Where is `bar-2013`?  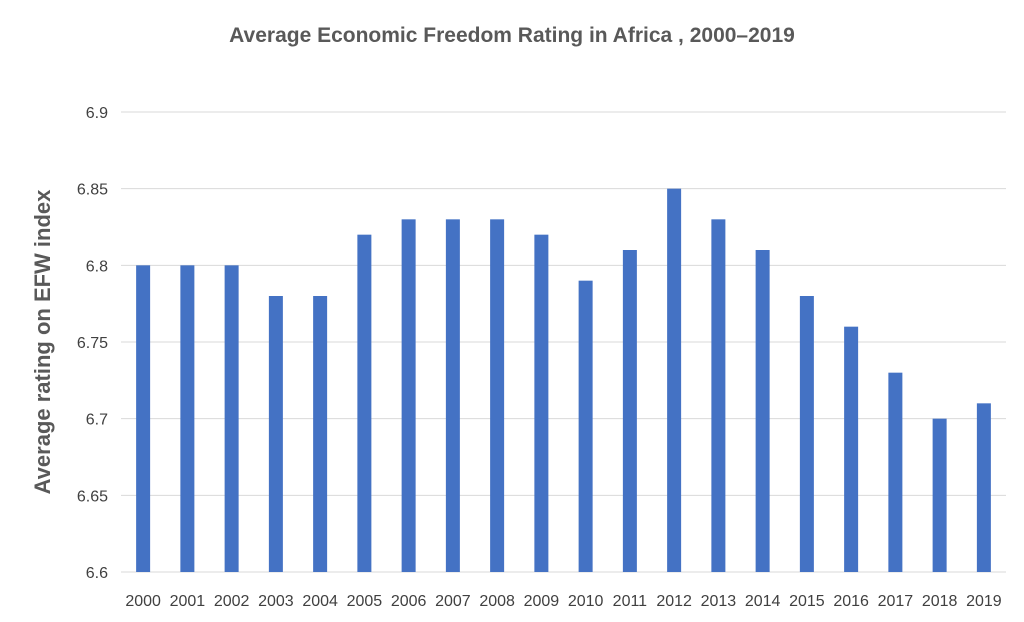 bar-2013 is located at coordinates (718, 396).